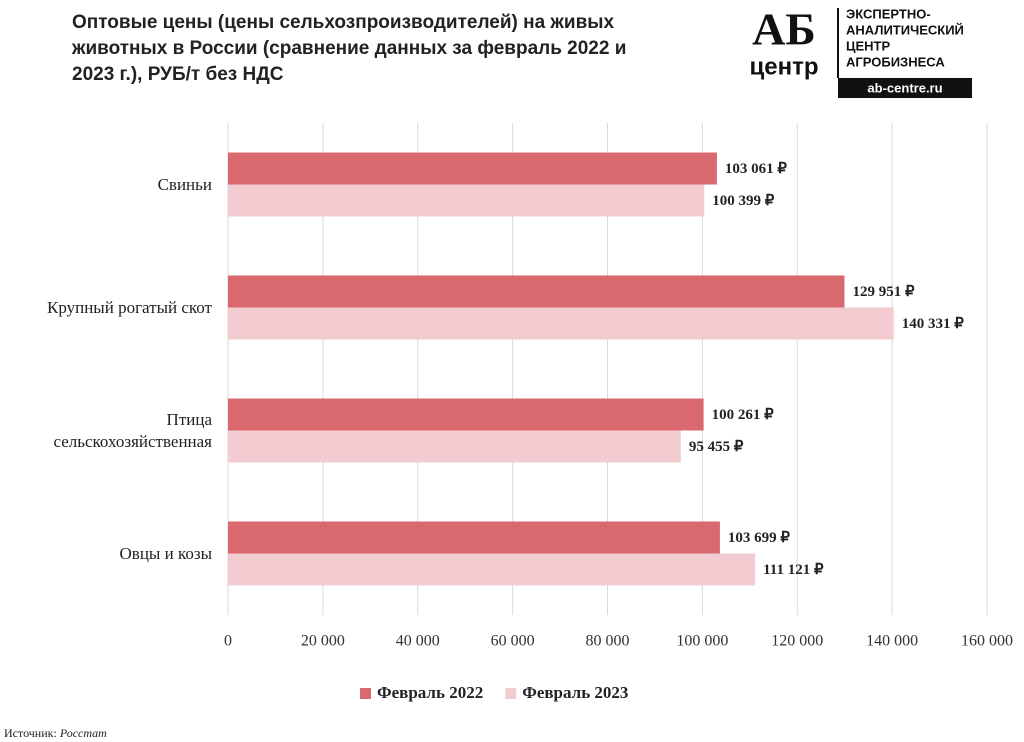 The height and width of the screenshot is (742, 1024). What do you see at coordinates (784, 30) in the screenshot?
I see `logo-mark: АБ` at bounding box center [784, 30].